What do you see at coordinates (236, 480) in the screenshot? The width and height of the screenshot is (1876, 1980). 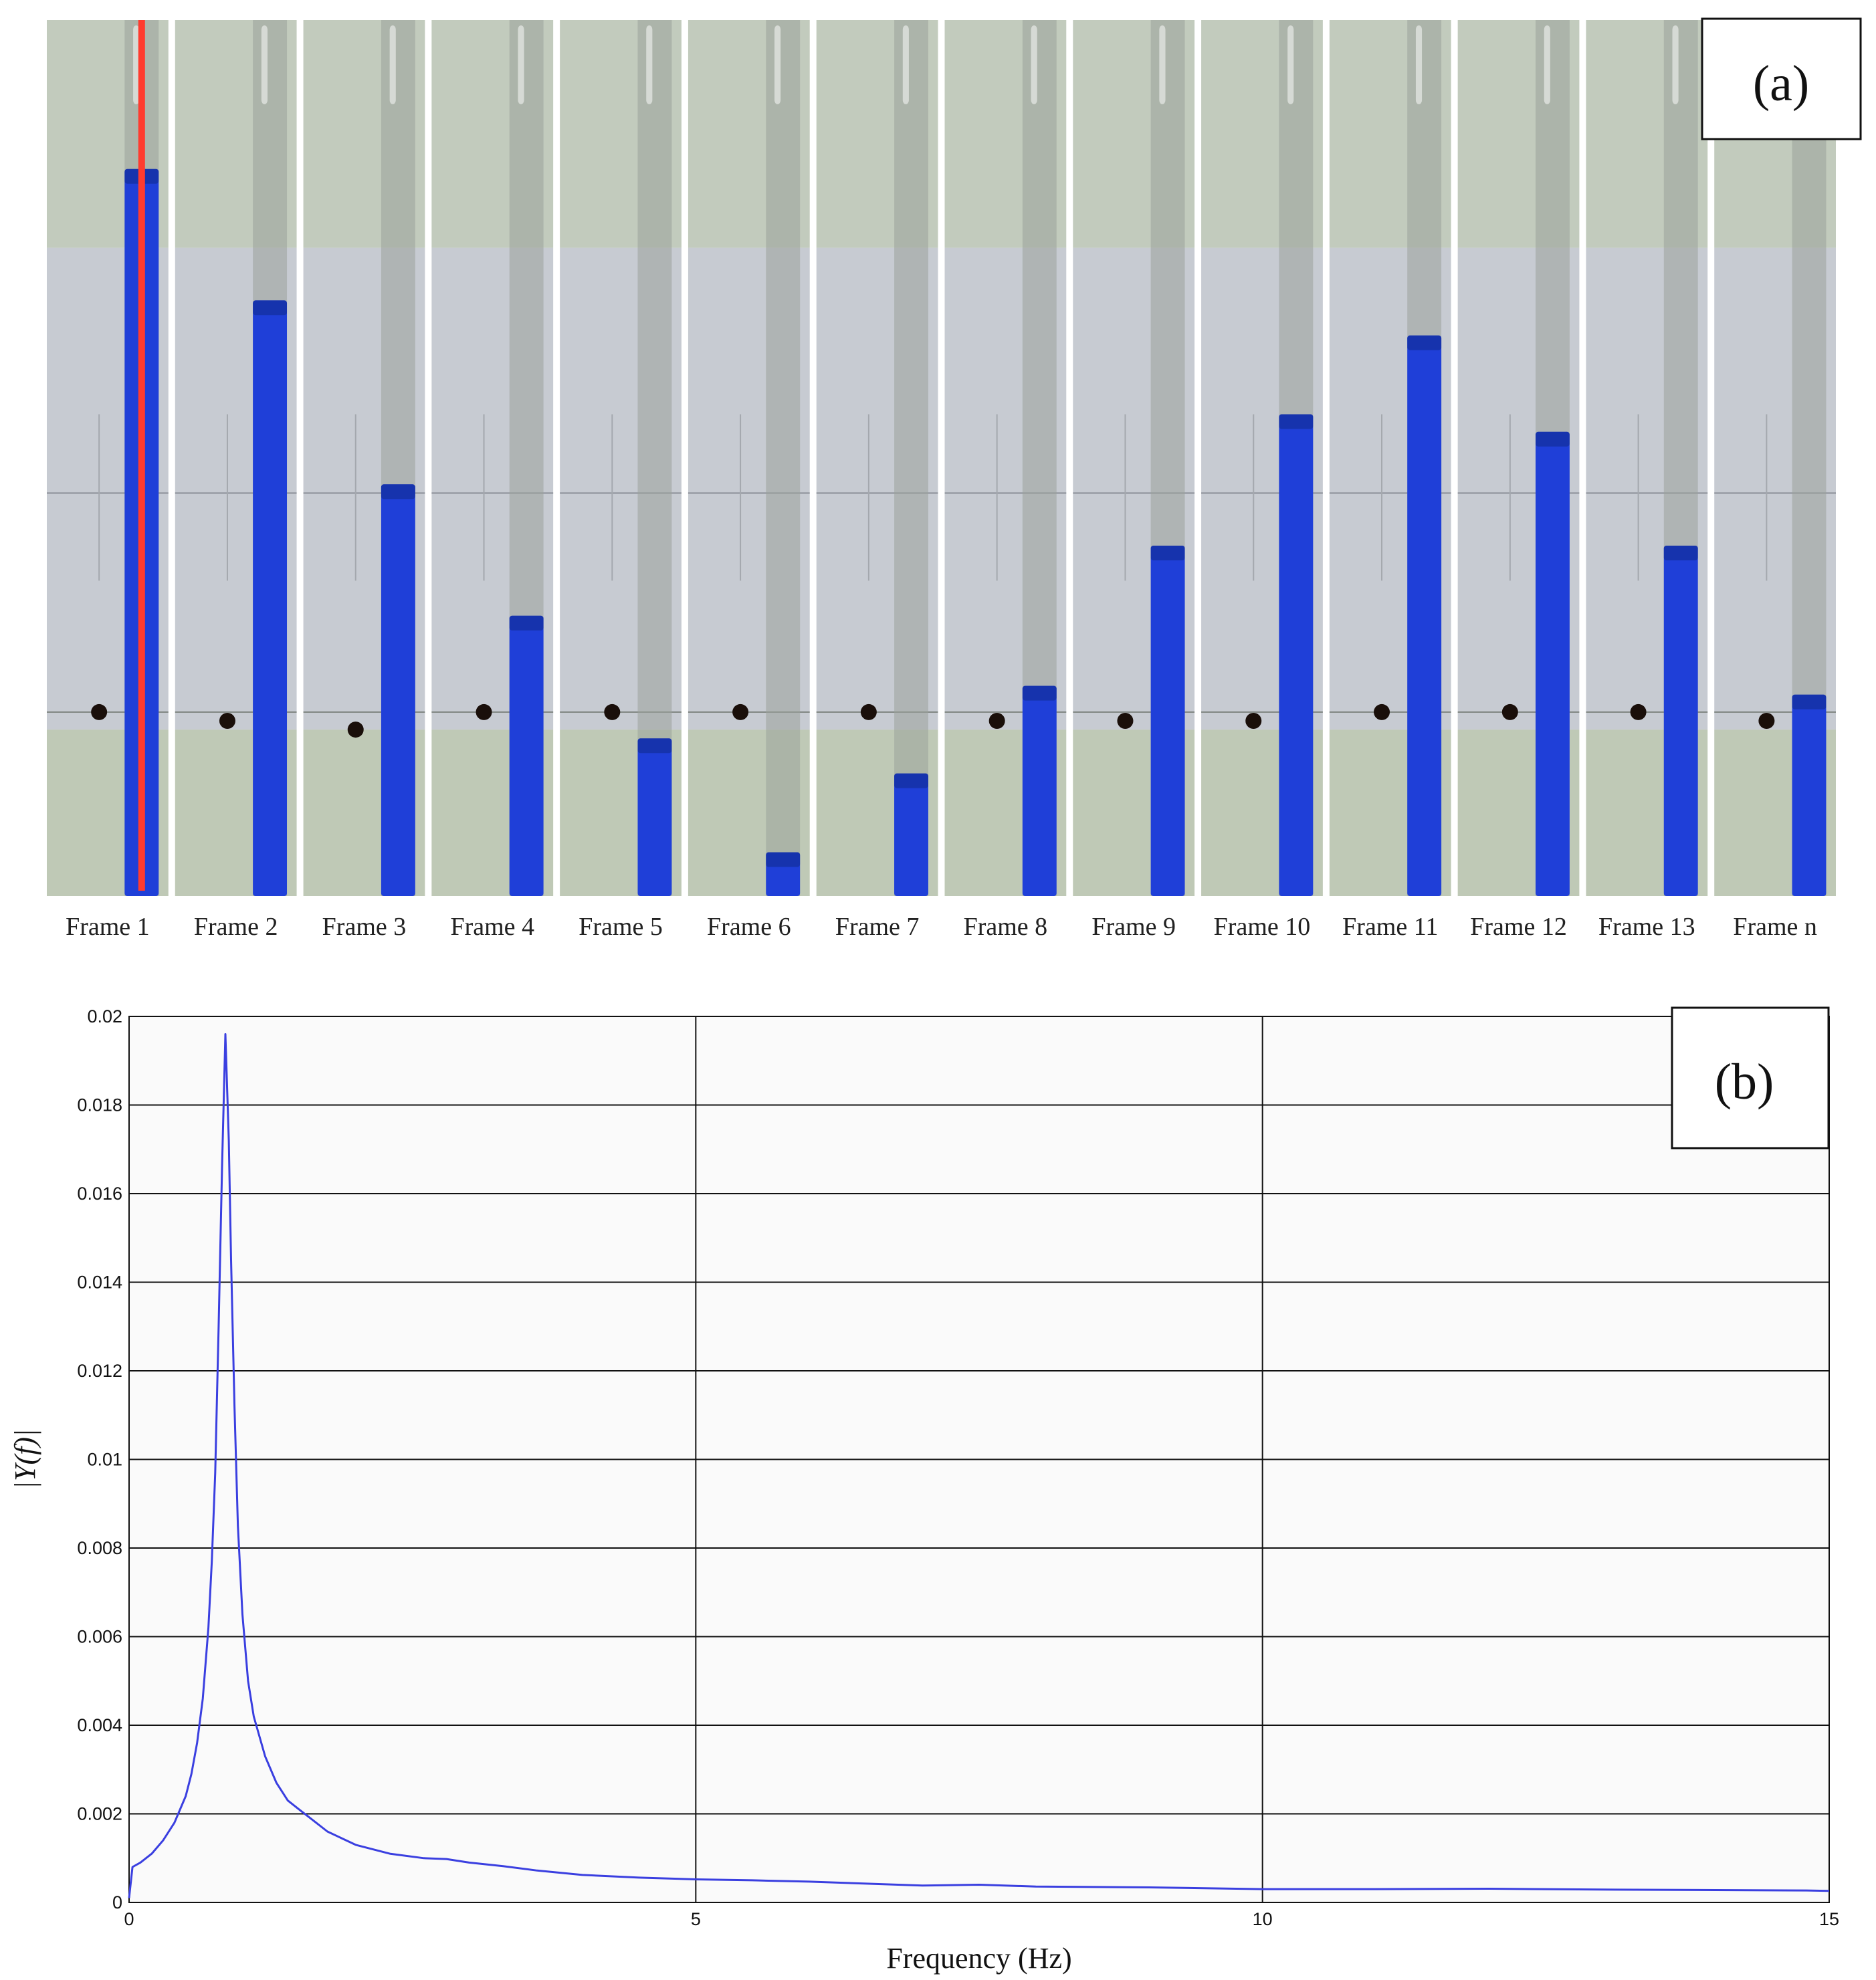 I see `video-frame: Frame 2` at bounding box center [236, 480].